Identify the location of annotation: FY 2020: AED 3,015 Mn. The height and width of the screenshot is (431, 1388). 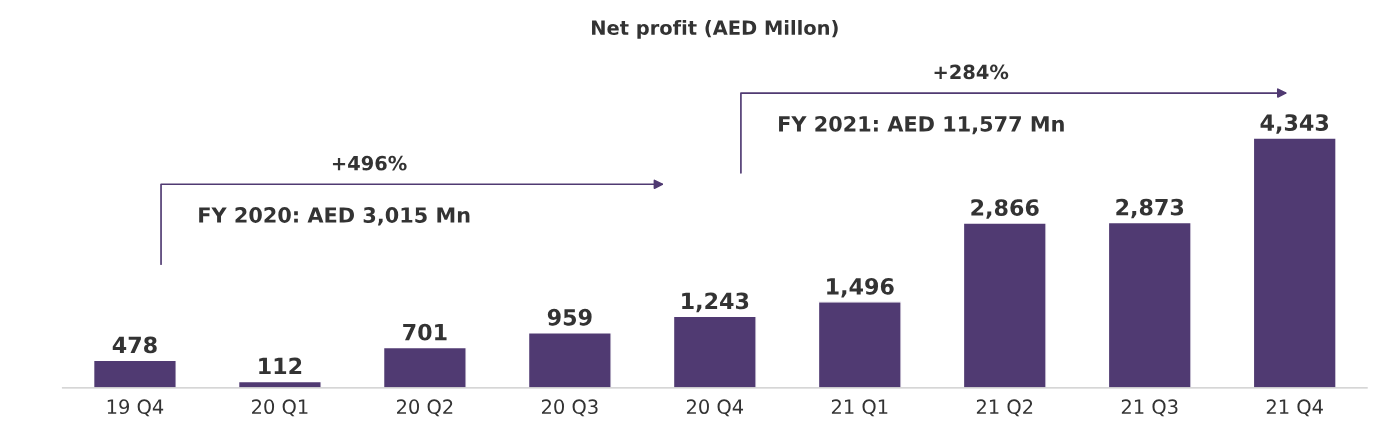
(334, 216).